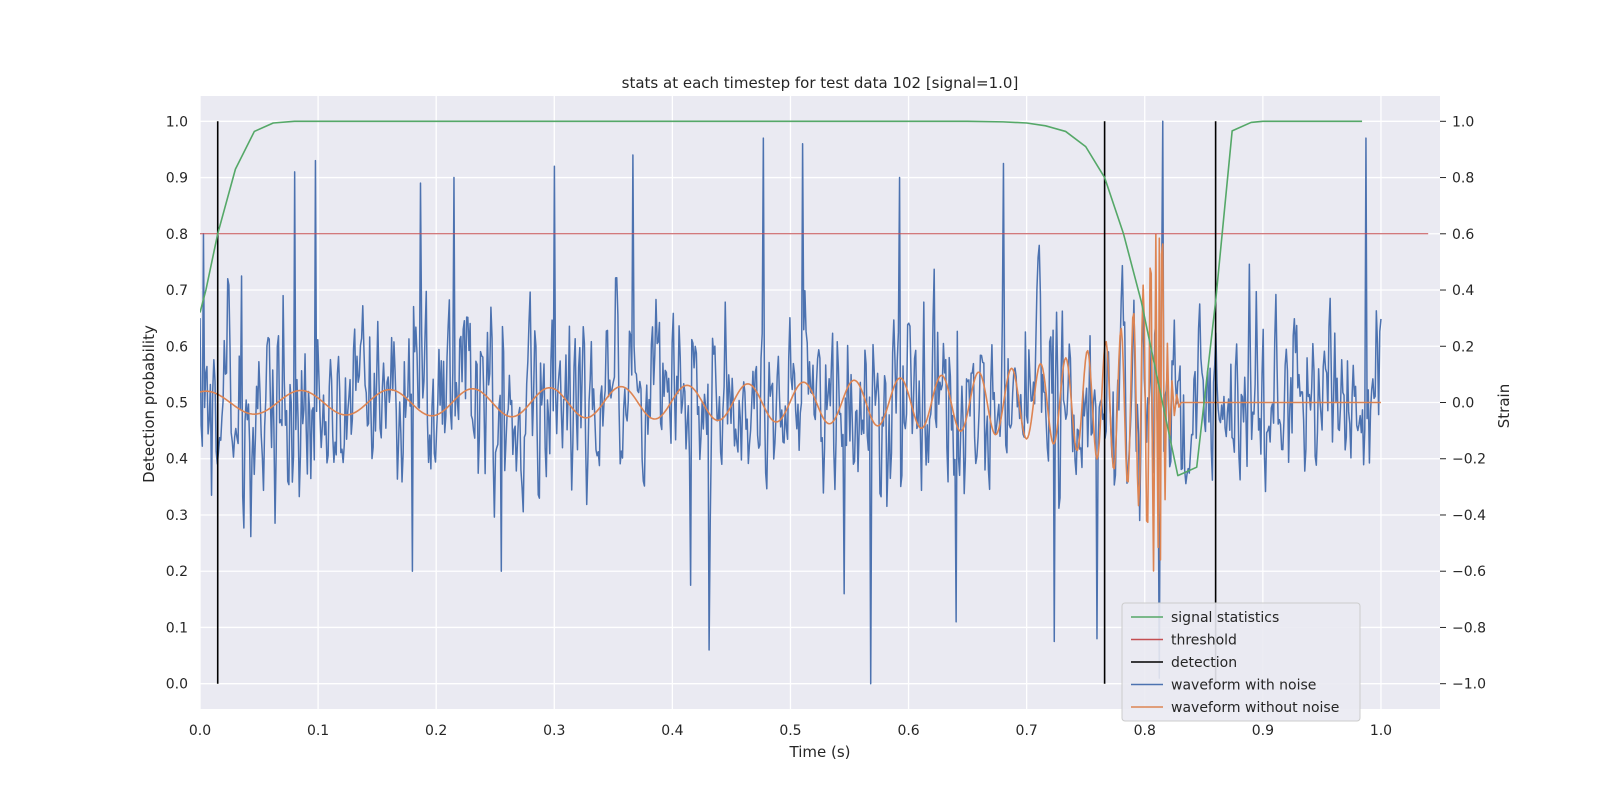  Describe the element at coordinates (177, 685) in the screenshot. I see `y-tick-label: 0.0` at that location.